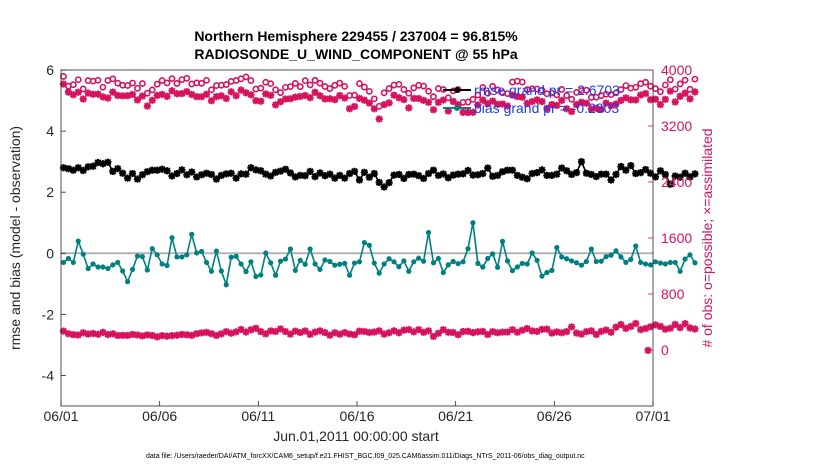 This screenshot has width=830, height=470. I want to click on legend-bias-label: bias grand pr = -0.2303, so click(546, 108).